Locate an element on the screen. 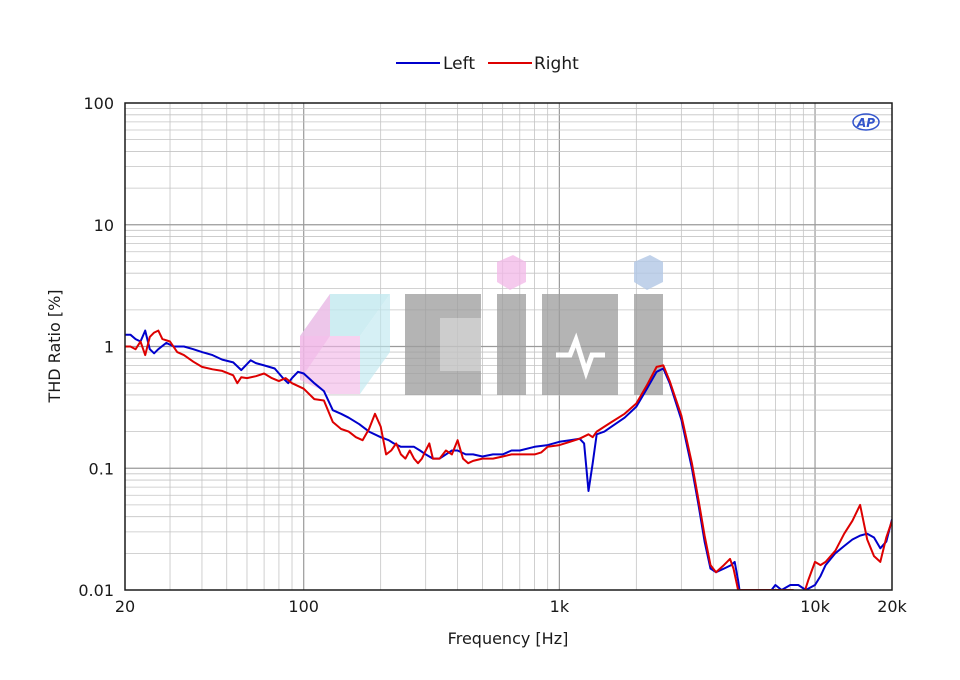  x-tick-label: 1k is located at coordinates (560, 606).